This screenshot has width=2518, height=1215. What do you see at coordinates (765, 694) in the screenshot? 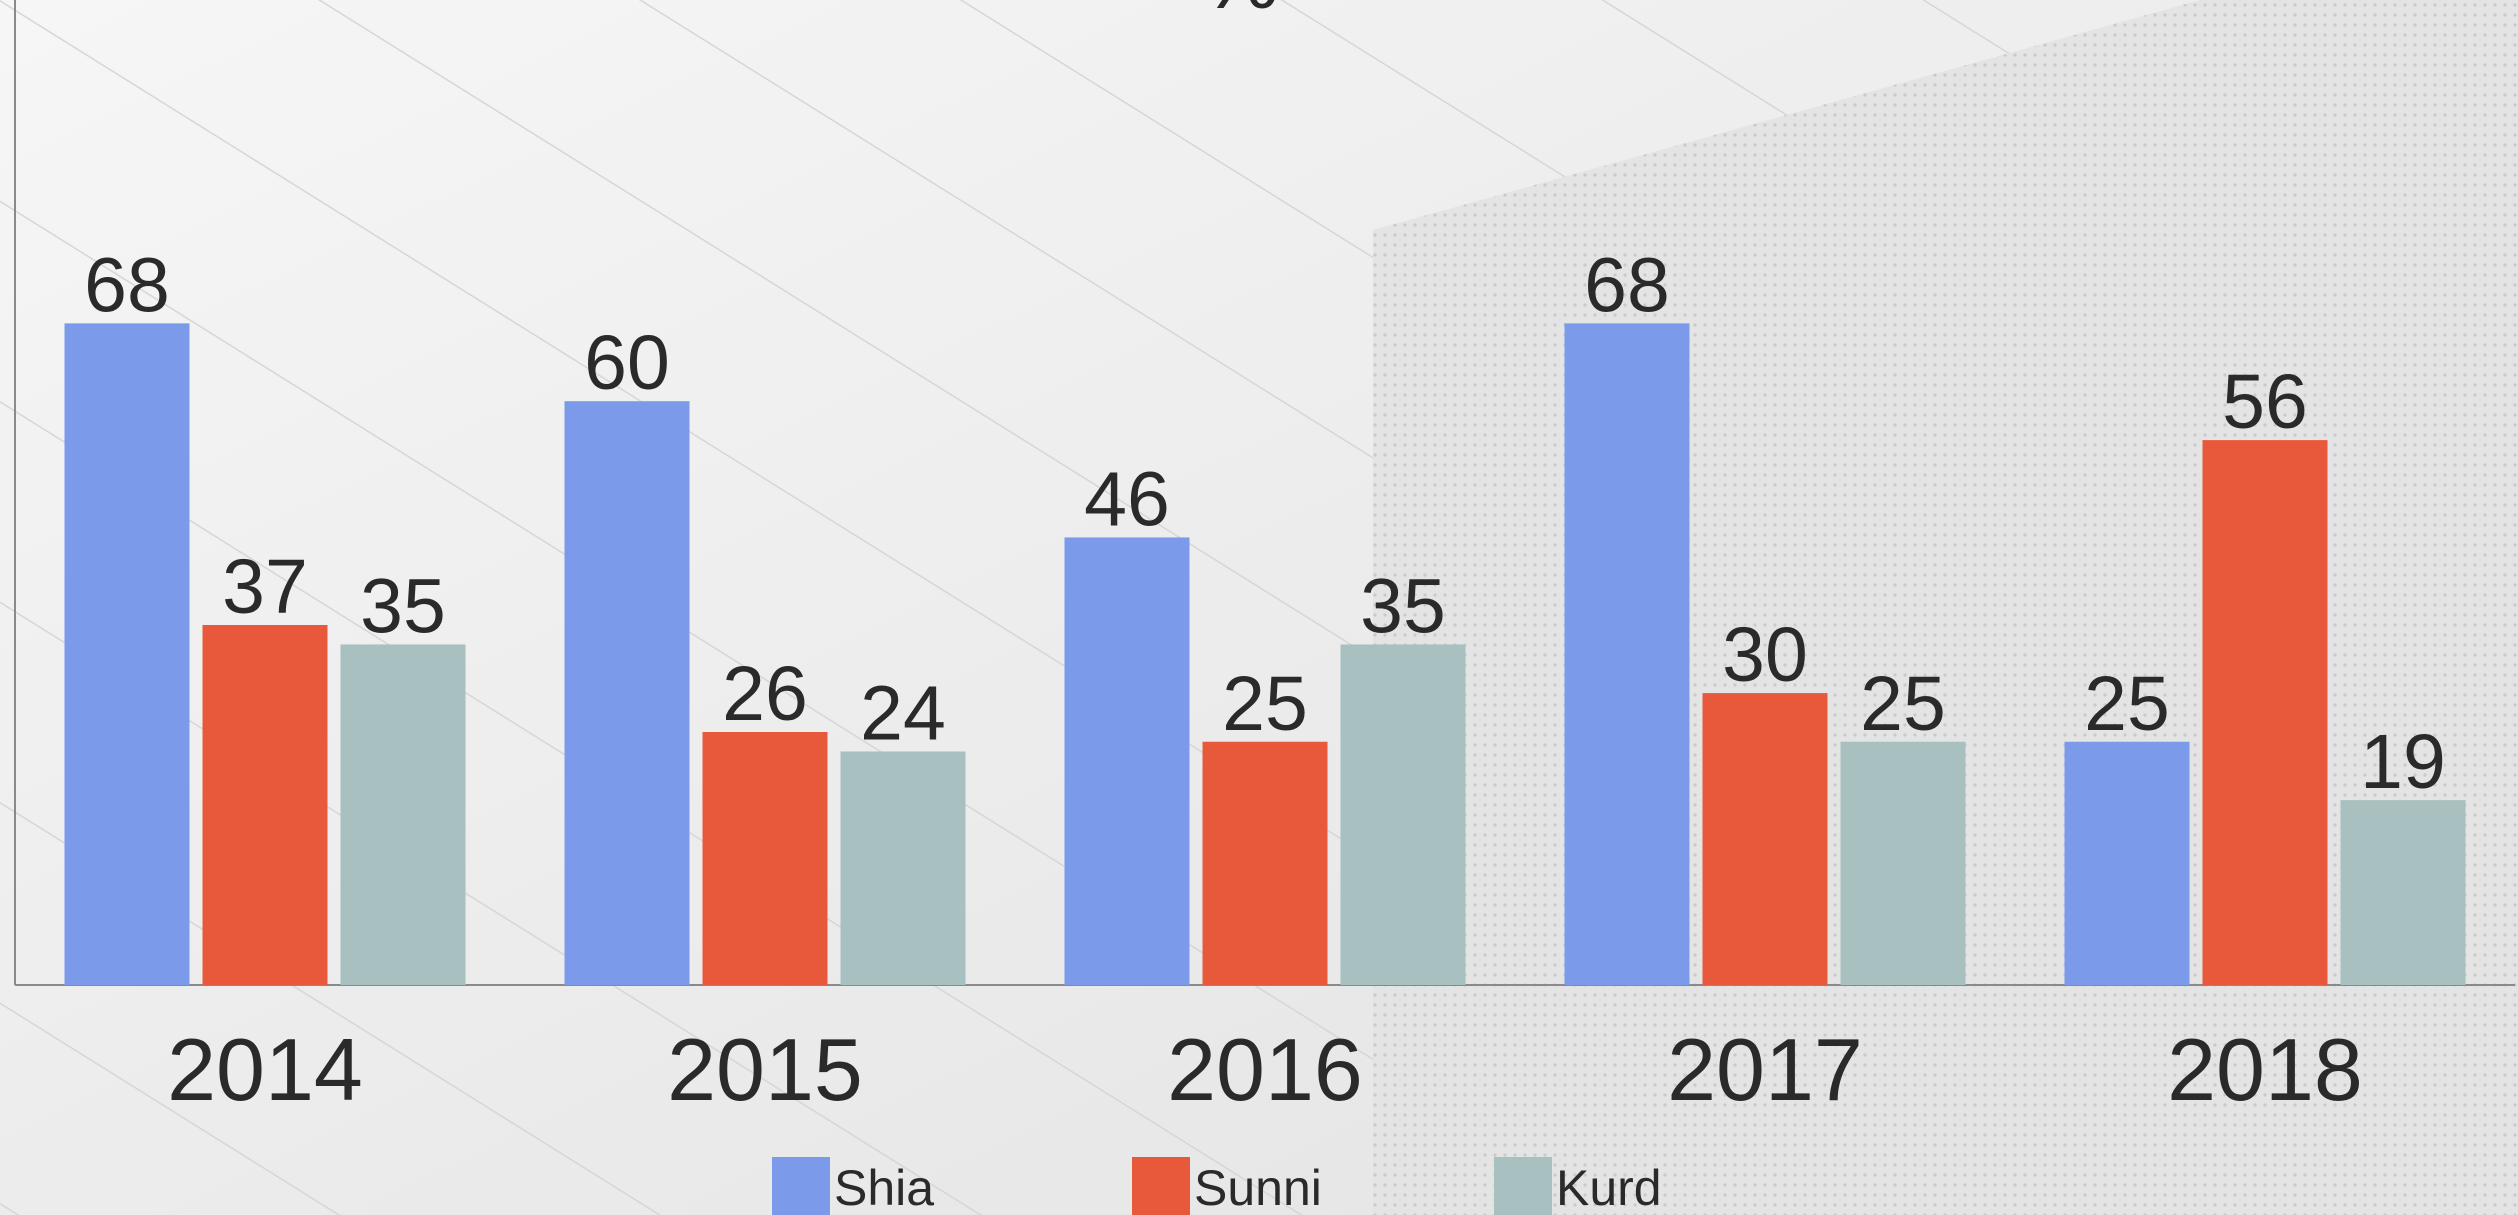
I see `data-label: 26` at bounding box center [765, 694].